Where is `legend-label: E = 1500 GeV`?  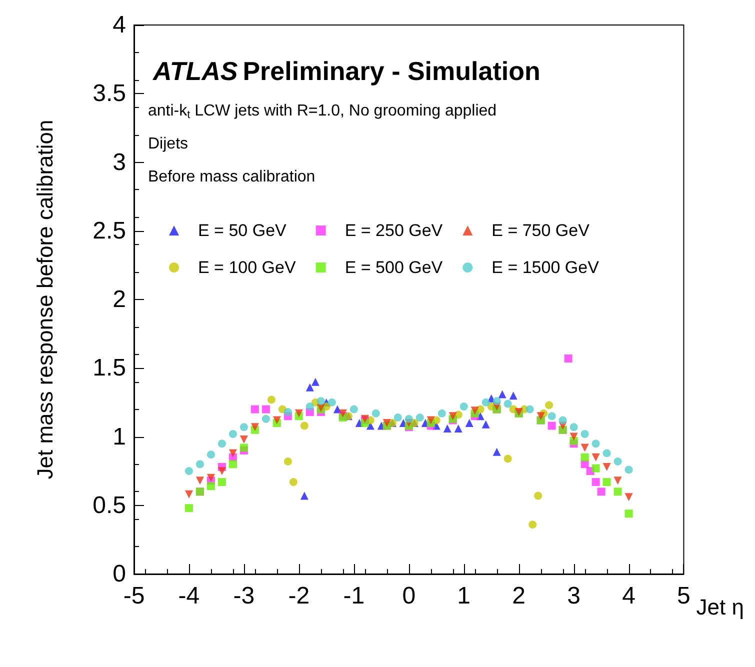 legend-label: E = 1500 GeV is located at coordinates (546, 267).